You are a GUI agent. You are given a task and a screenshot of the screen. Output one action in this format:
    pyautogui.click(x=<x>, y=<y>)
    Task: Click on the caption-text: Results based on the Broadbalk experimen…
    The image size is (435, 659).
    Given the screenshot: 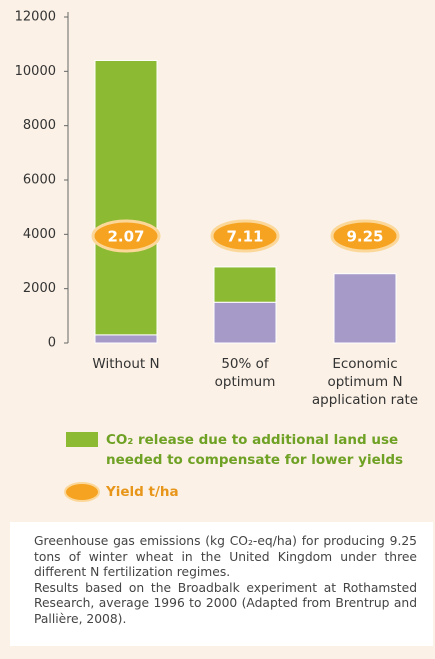 What is the action you would take?
    pyautogui.click(x=225, y=603)
    